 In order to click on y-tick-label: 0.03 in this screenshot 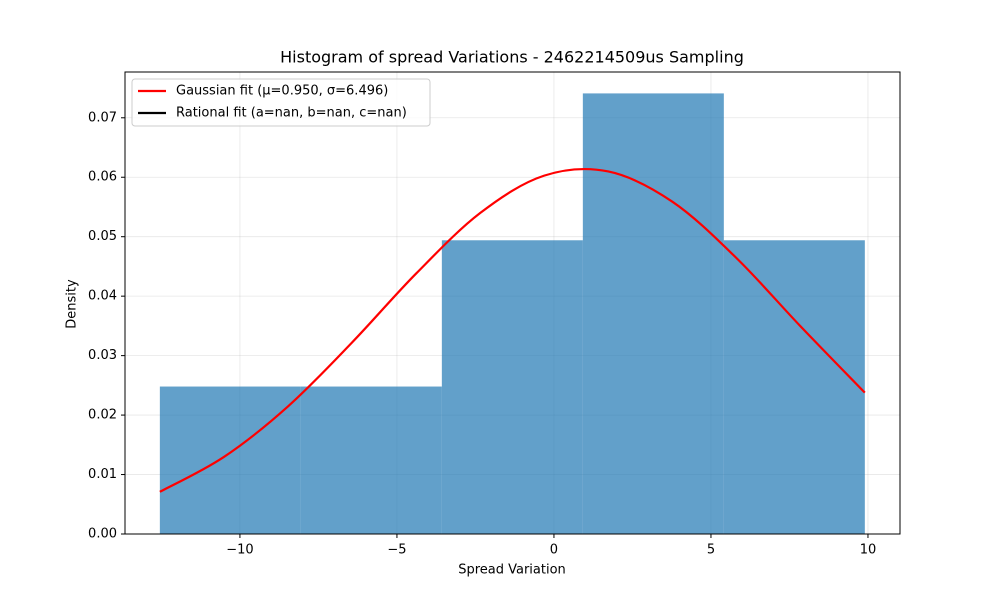, I will do `click(102, 355)`.